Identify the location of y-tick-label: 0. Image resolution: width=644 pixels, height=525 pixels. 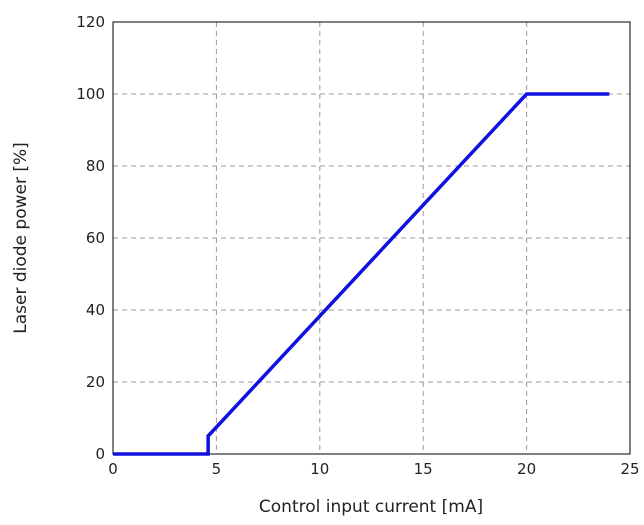
(100, 454).